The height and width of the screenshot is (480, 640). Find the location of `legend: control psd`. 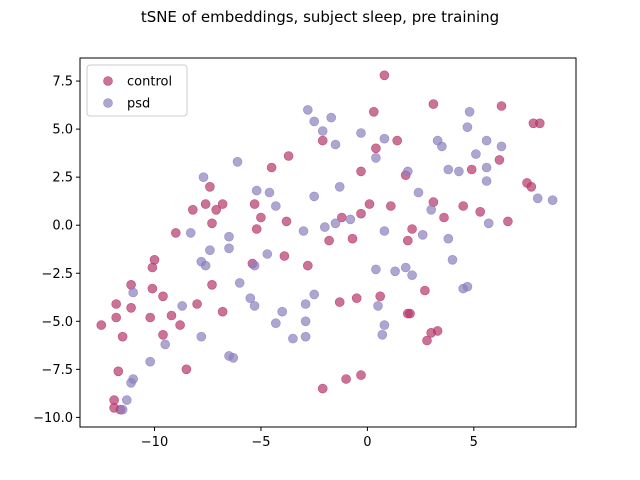

legend: control psd is located at coordinates (137, 90).